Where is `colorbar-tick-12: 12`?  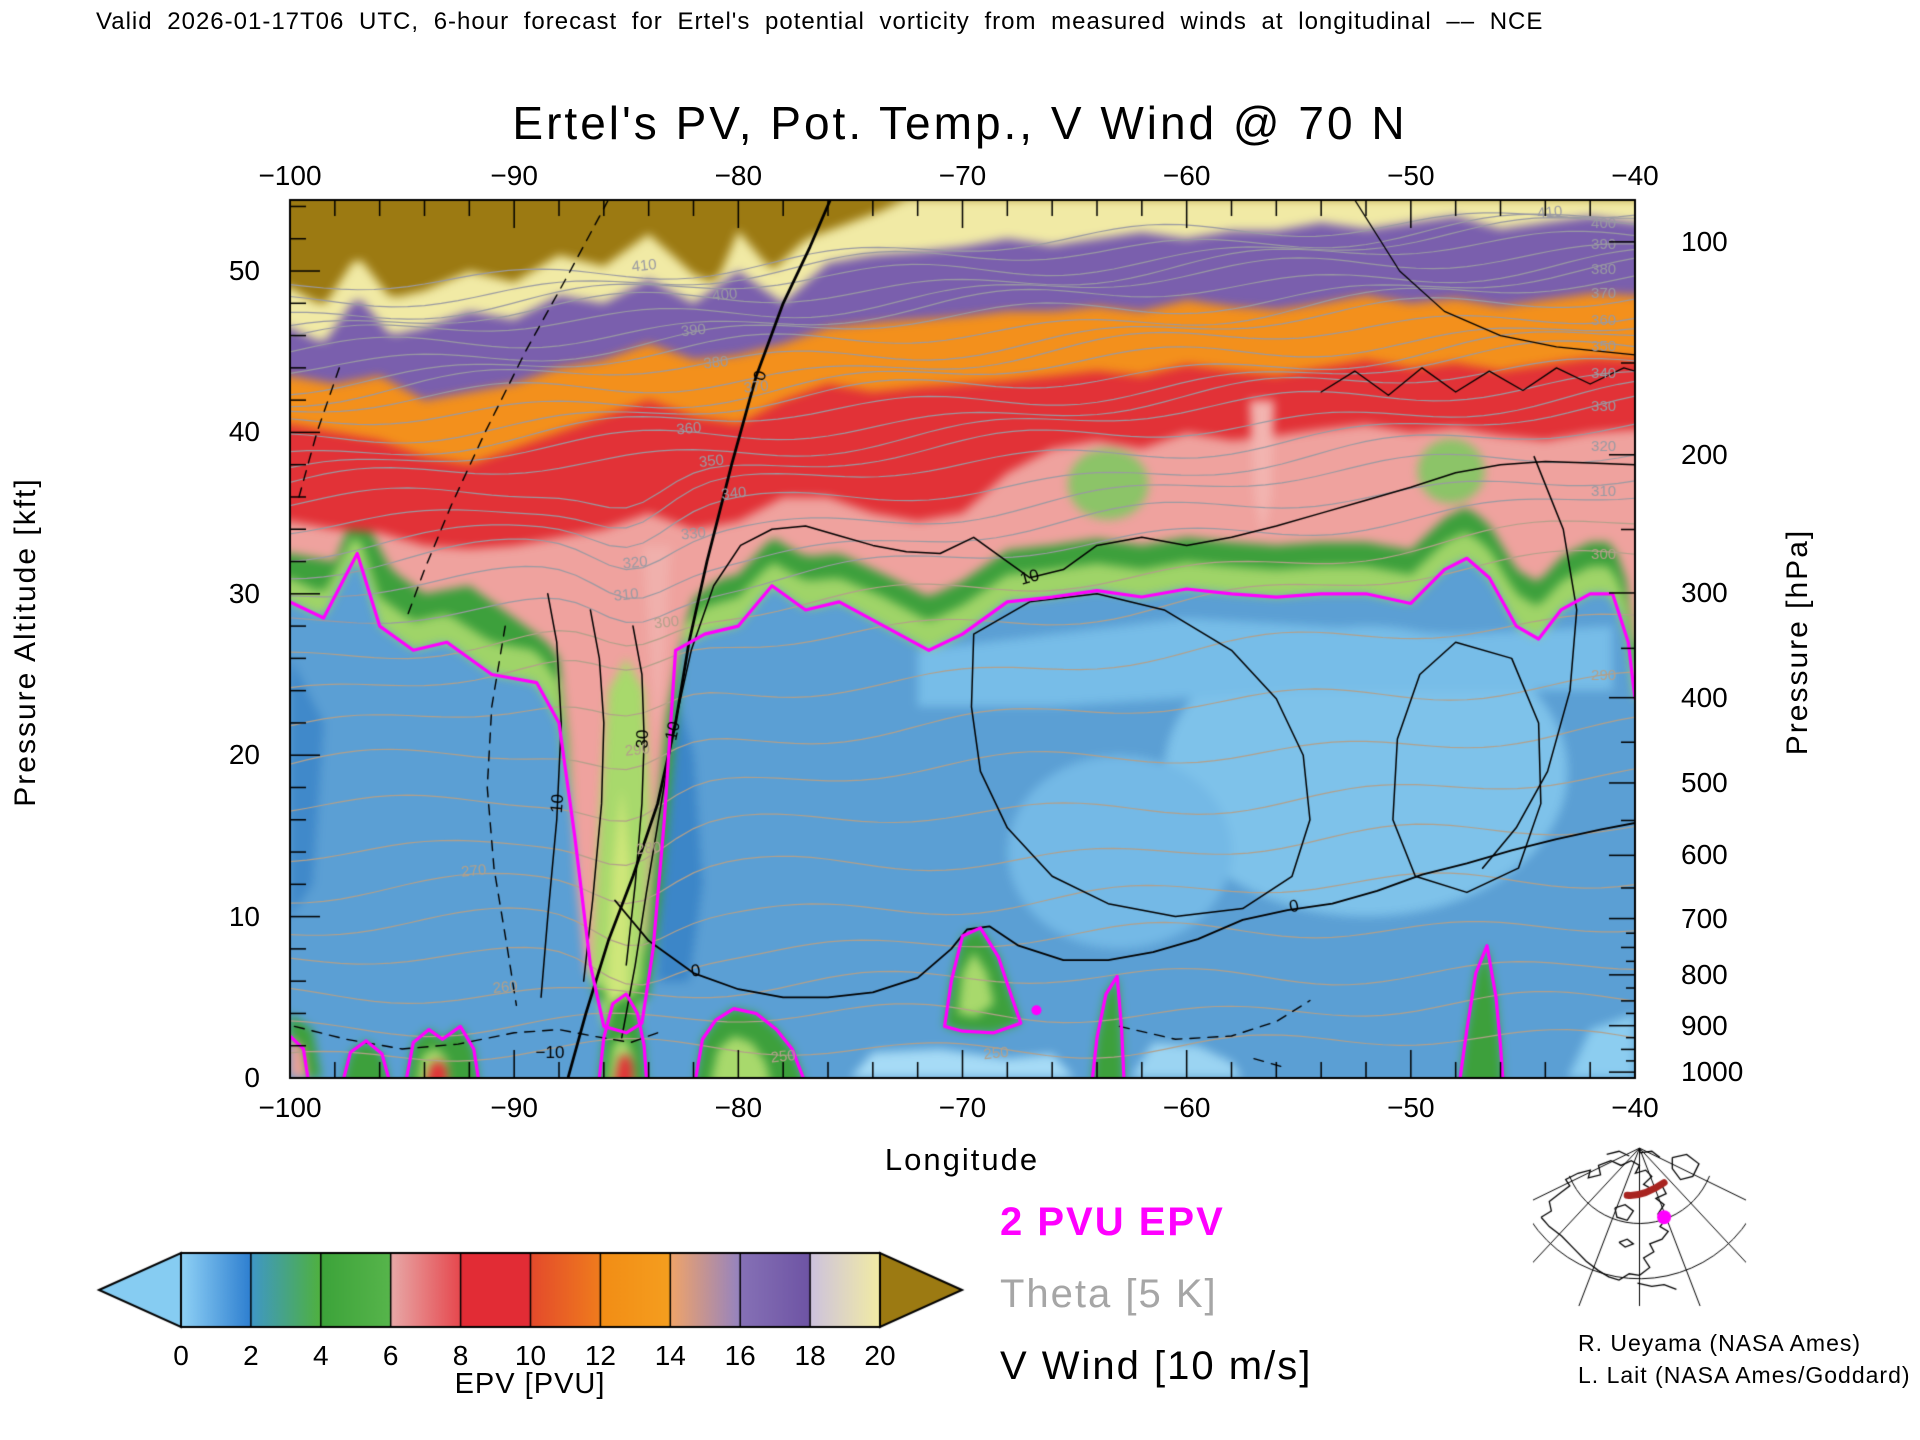
colorbar-tick-12: 12 is located at coordinates (600, 1355).